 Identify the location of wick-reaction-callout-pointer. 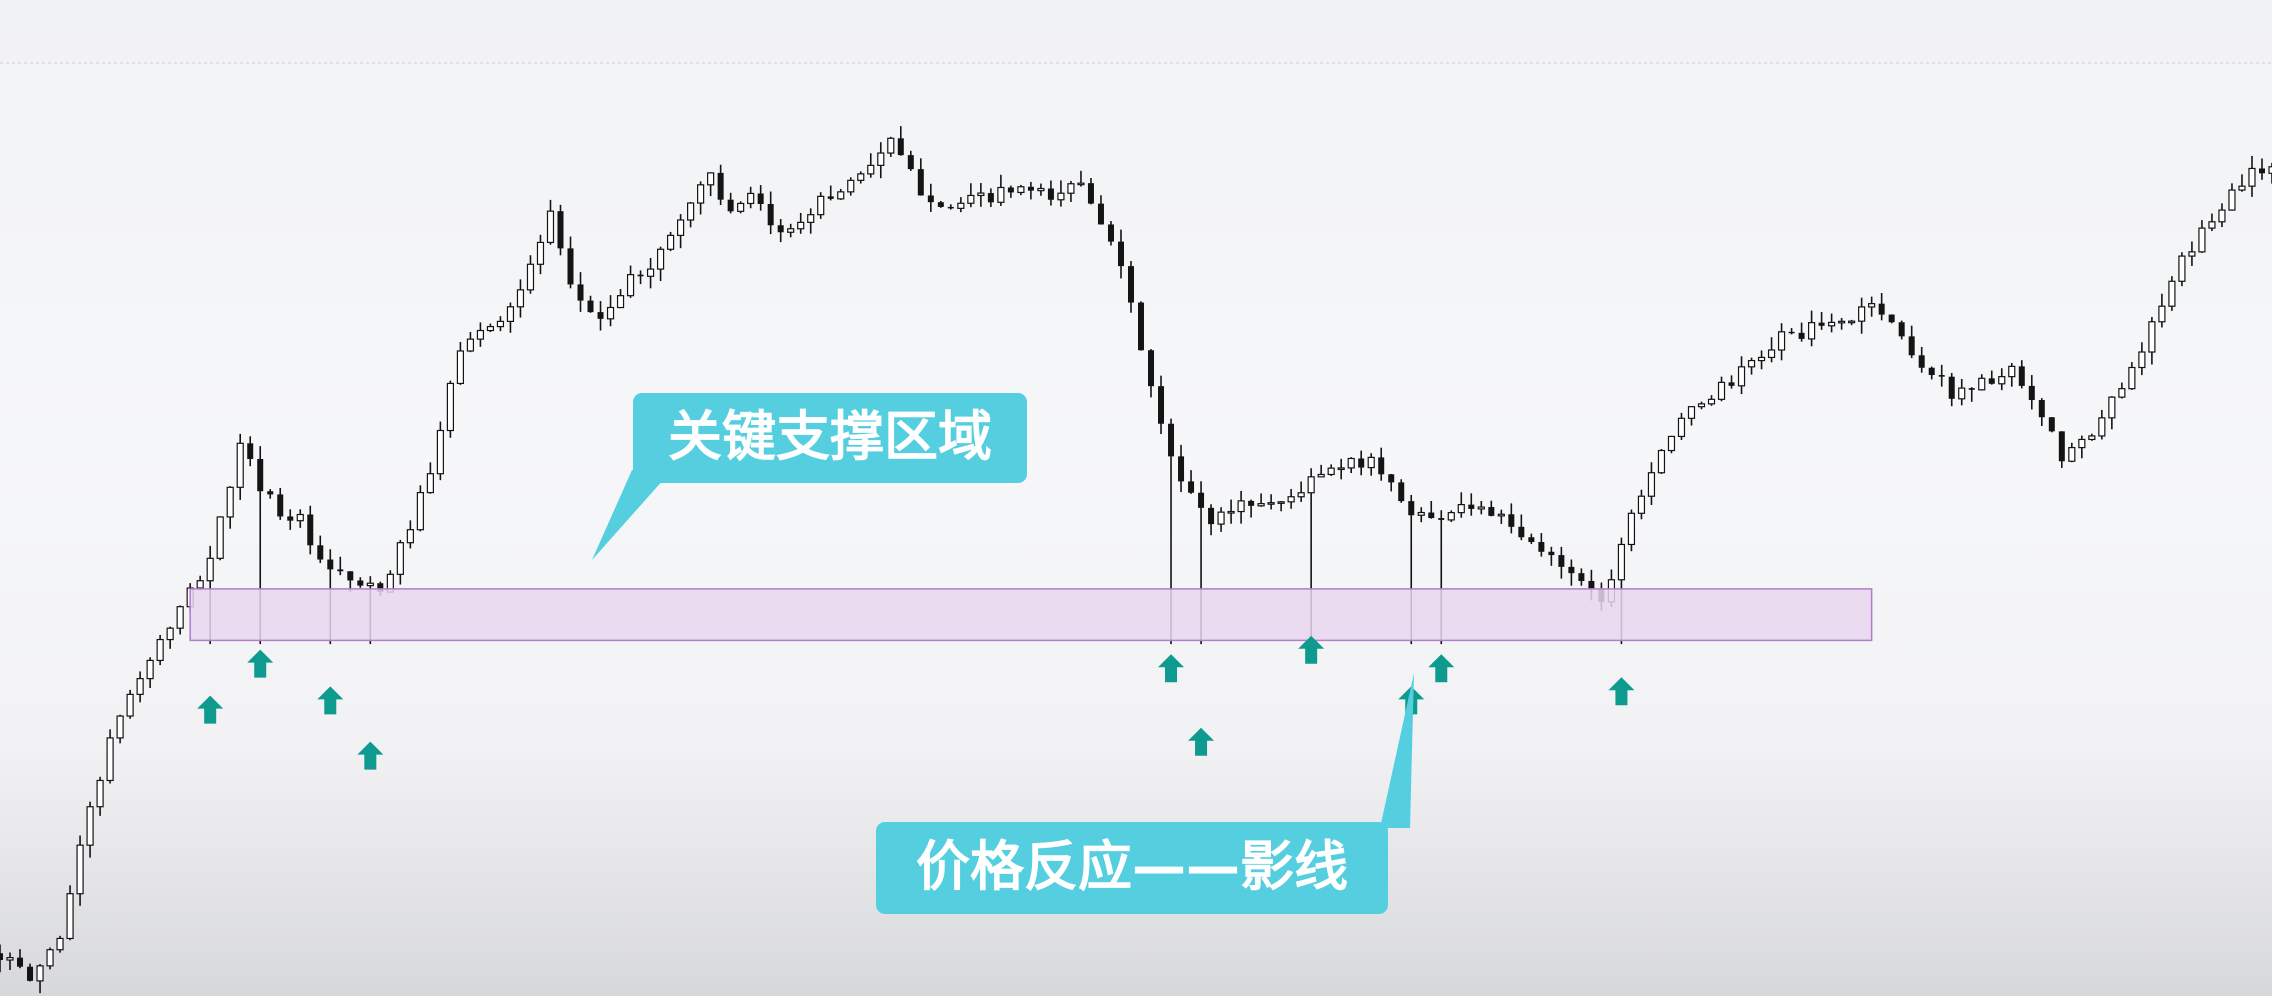
(1397, 750).